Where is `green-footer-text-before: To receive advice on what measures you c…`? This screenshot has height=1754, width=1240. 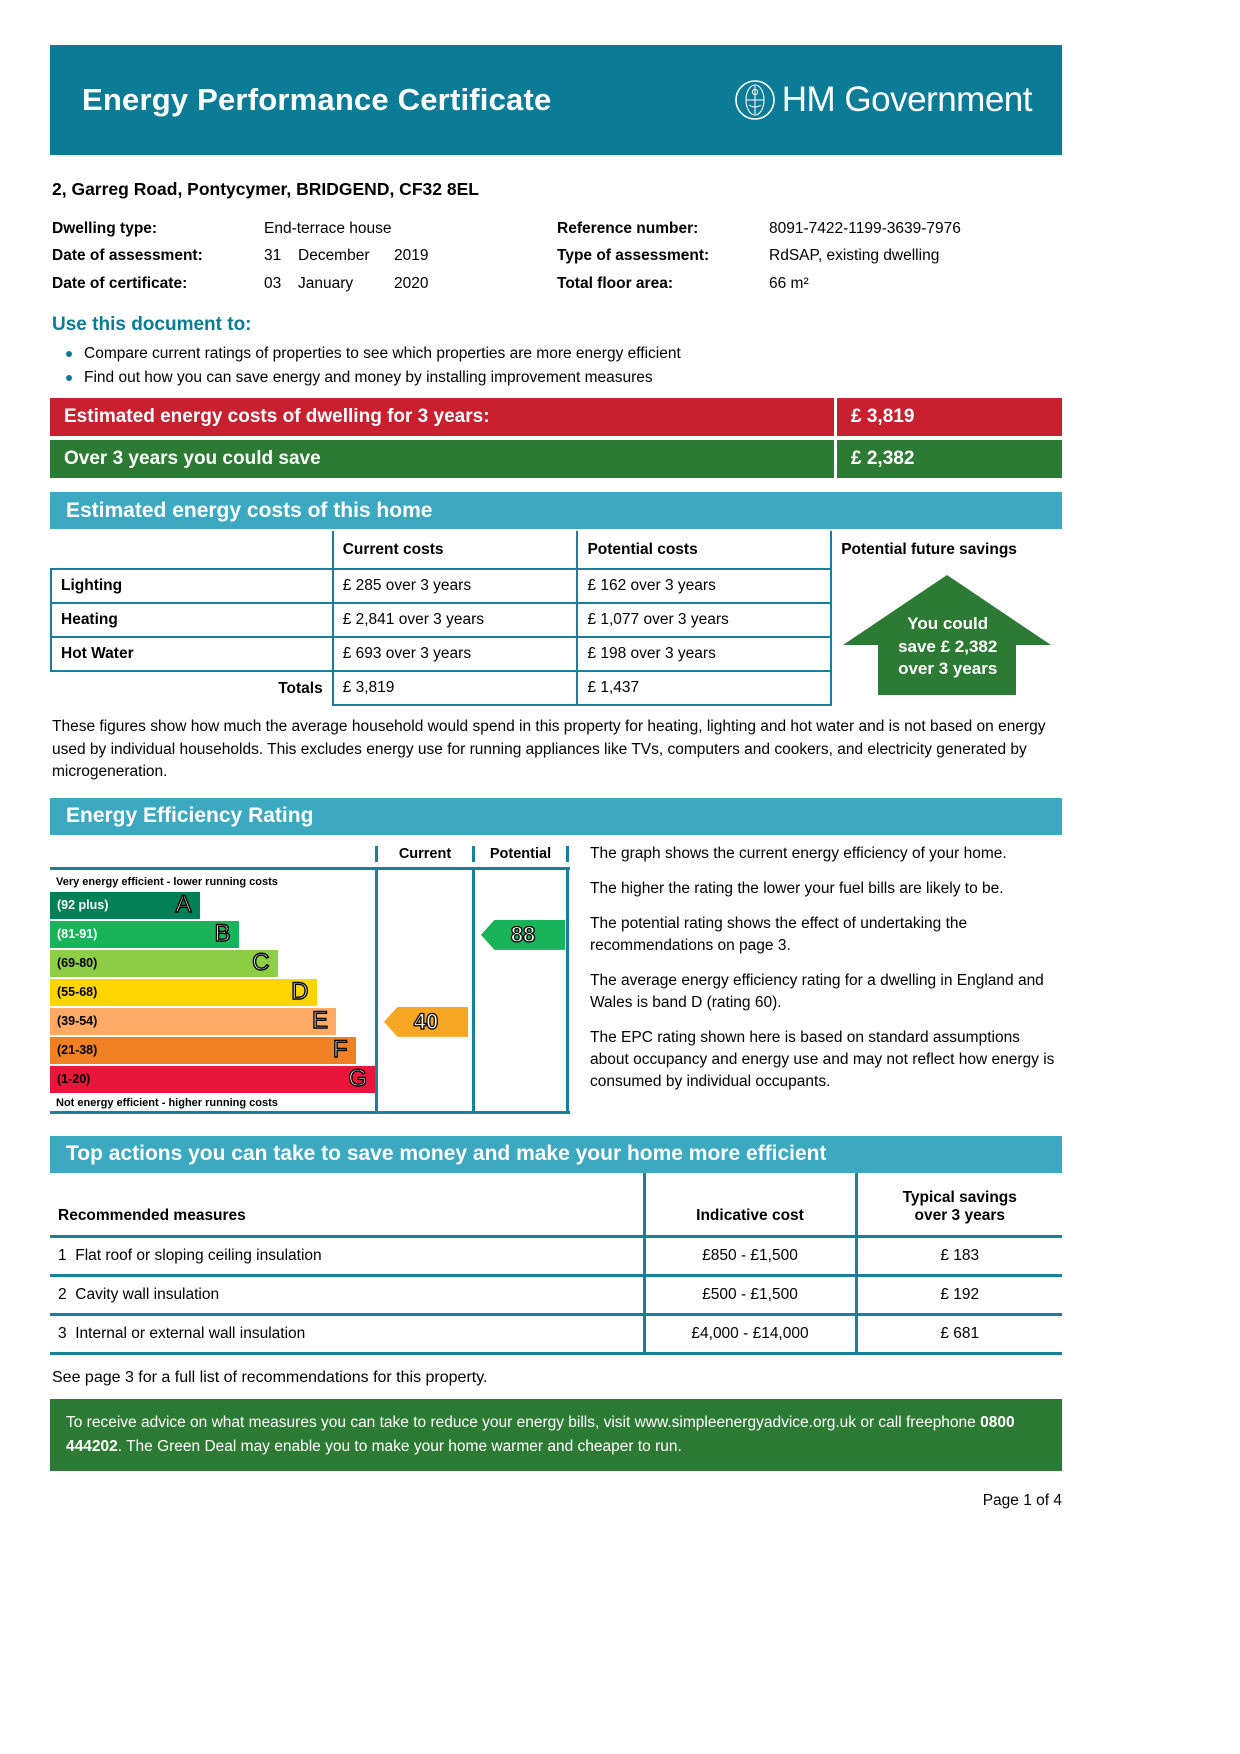
green-footer-text-before: To receive advice on what measures you c… is located at coordinates (523, 1423).